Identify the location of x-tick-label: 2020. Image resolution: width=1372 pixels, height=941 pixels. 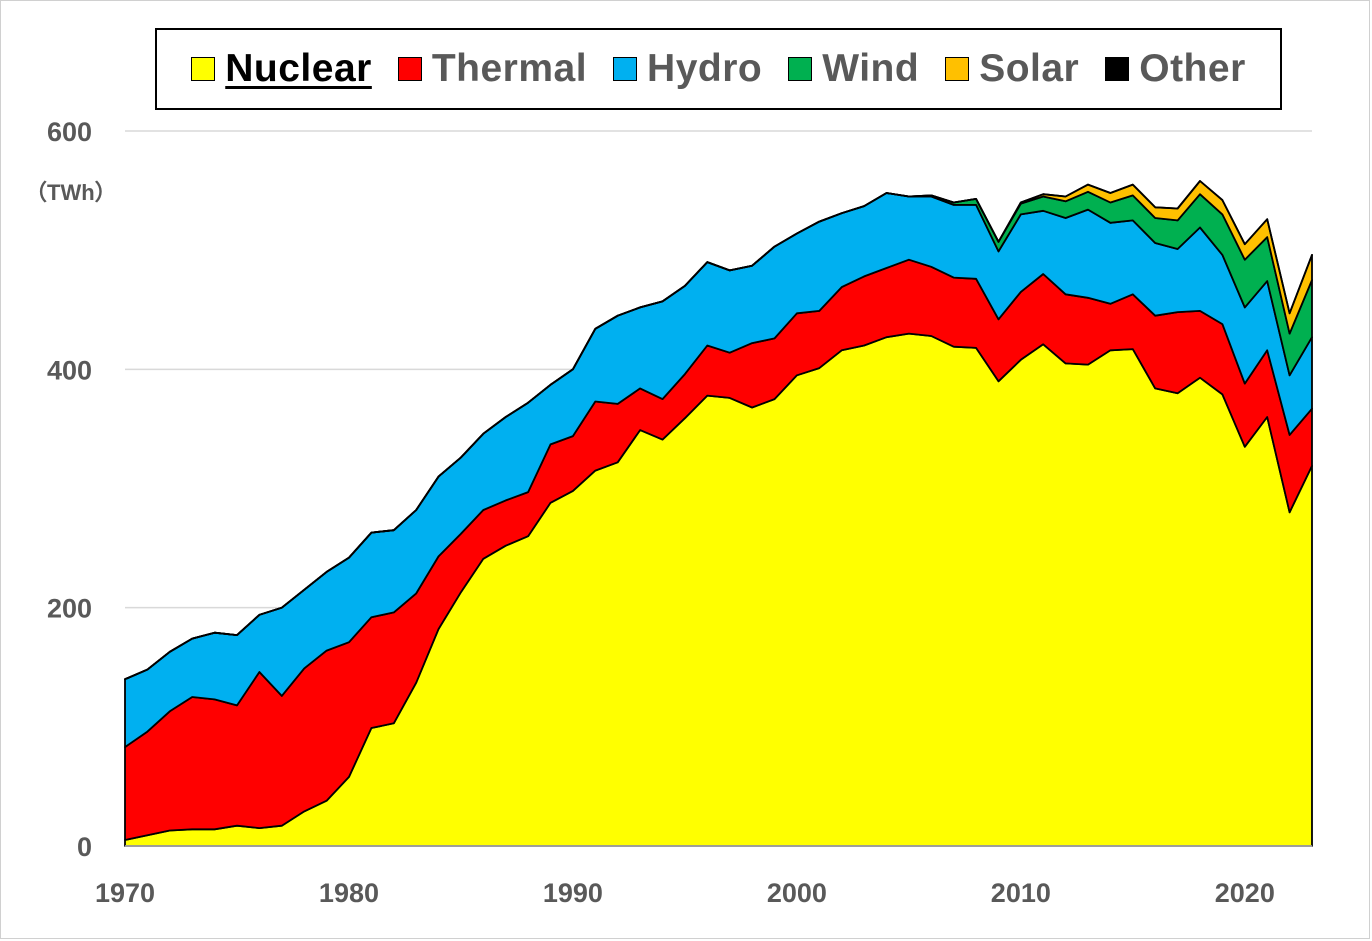
(1245, 893).